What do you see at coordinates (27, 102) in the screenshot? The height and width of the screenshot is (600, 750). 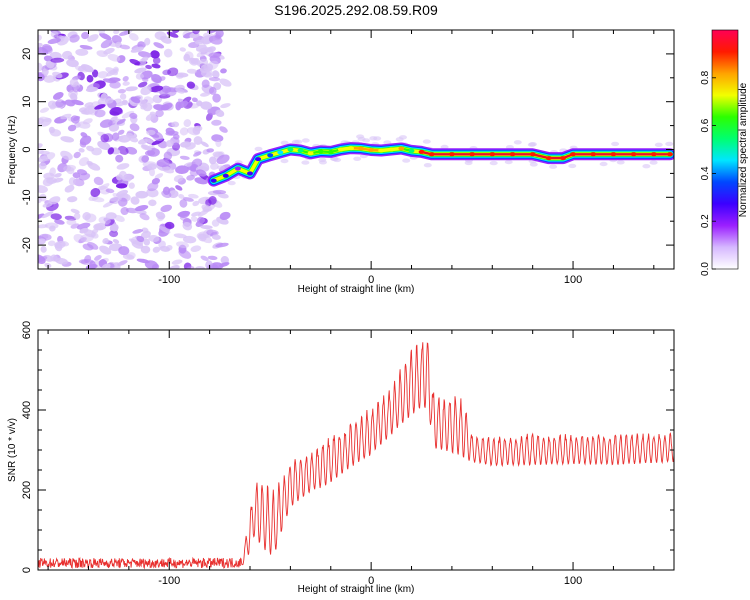 I see `y-tick-label: 10` at bounding box center [27, 102].